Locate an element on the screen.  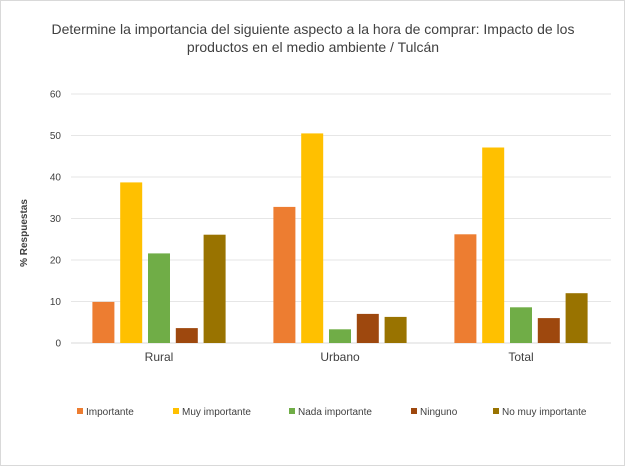
legend-label: Nada importante is located at coordinates (335, 412).